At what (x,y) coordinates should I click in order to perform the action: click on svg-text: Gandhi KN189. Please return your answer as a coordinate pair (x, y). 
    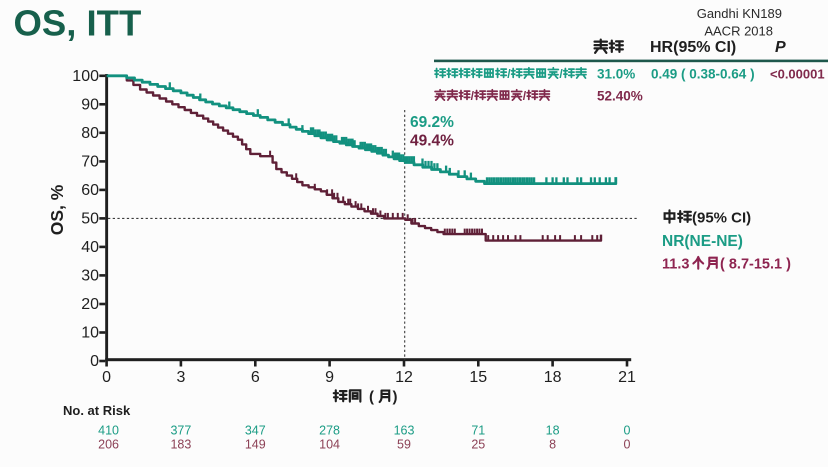
    Looking at the image, I should click on (739, 13).